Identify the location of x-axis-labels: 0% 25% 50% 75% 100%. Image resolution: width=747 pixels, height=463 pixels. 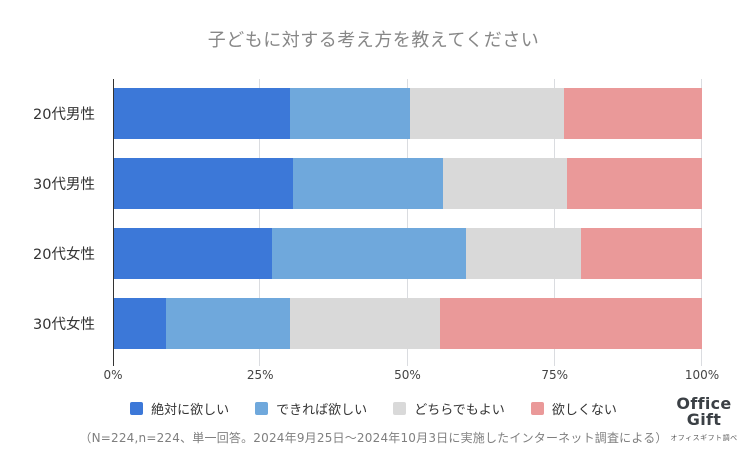
(411, 376).